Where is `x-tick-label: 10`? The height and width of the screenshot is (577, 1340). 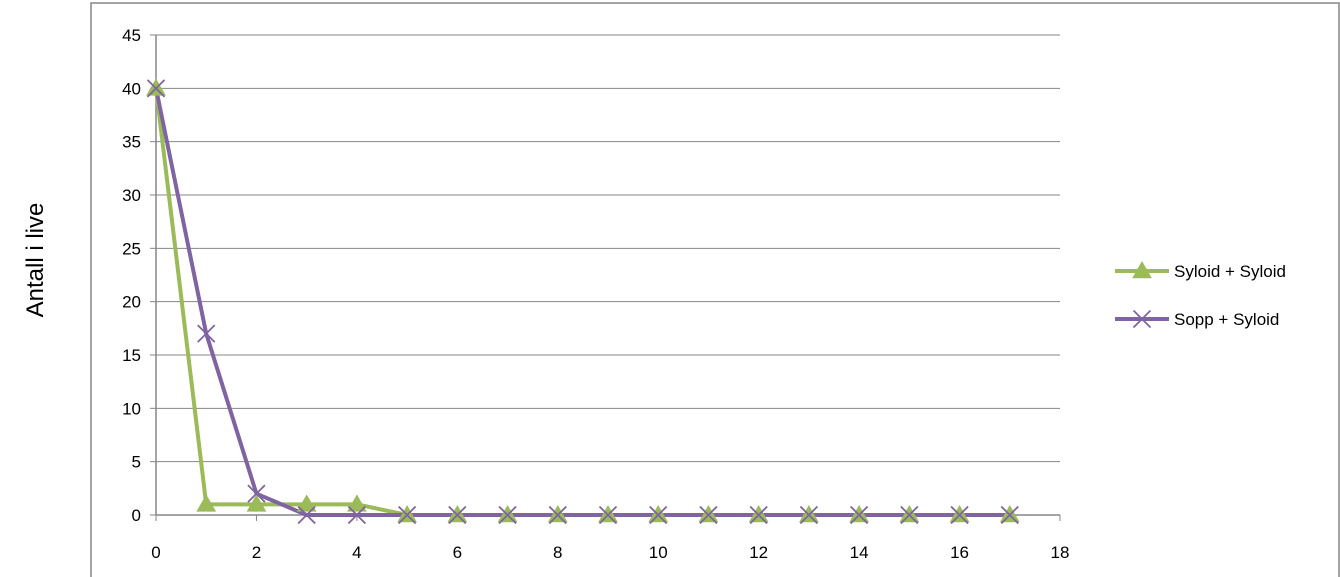
x-tick-label: 10 is located at coordinates (658, 552).